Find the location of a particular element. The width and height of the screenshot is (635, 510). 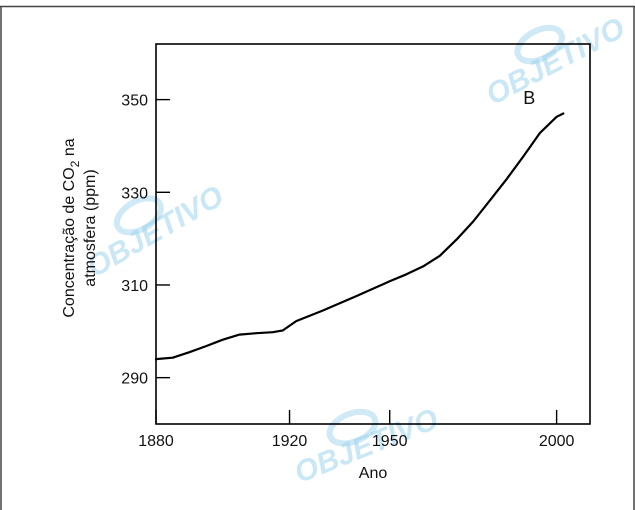

x-tick-label-1920: 1920 is located at coordinates (290, 441).